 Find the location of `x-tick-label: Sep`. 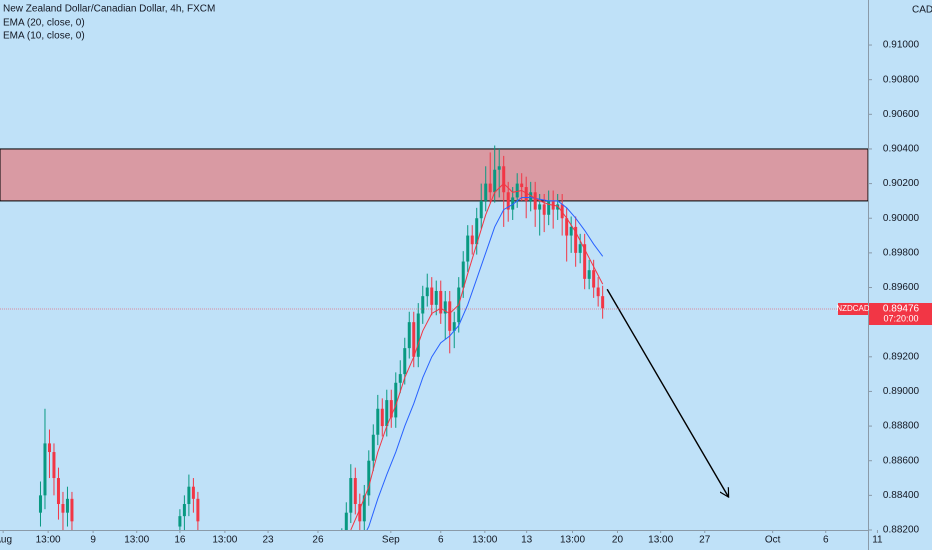

x-tick-label: Sep is located at coordinates (391, 540).